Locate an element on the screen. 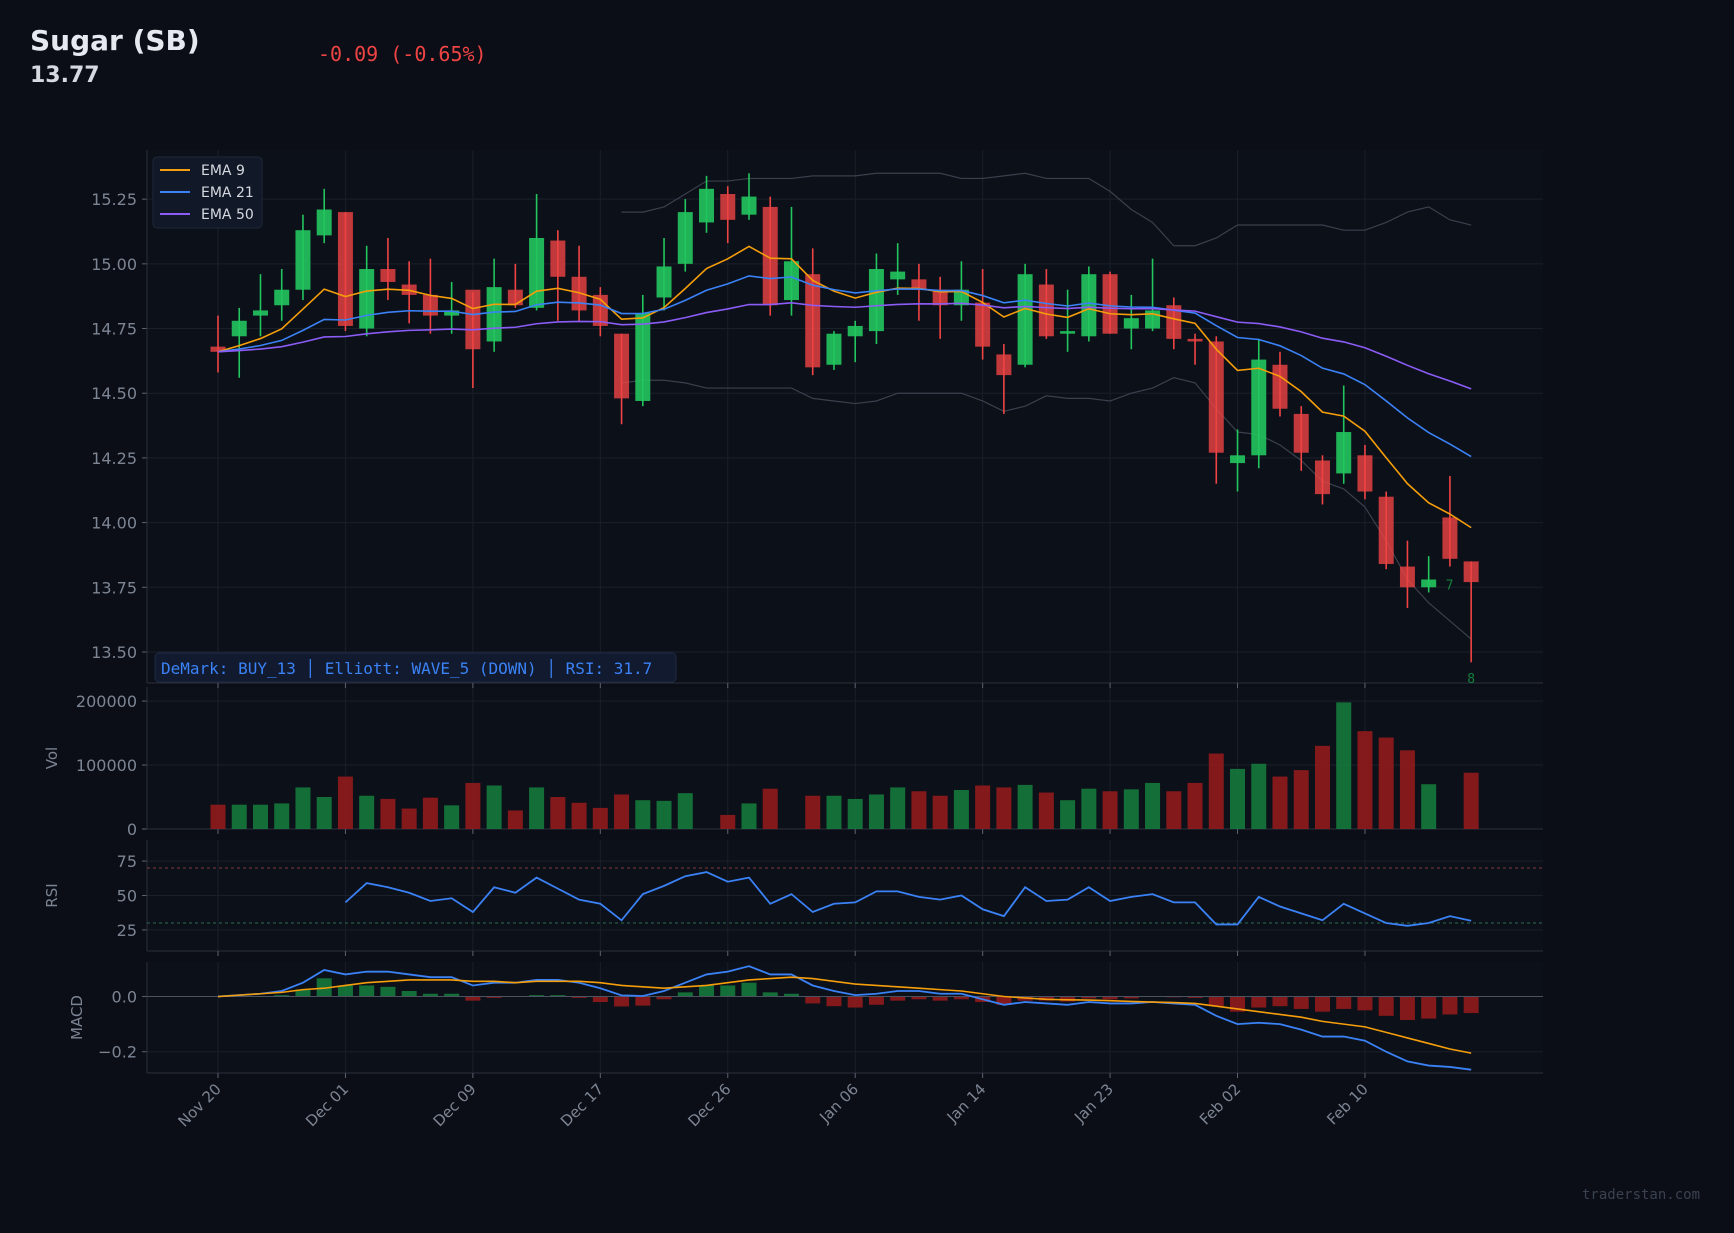 This screenshot has height=1233, width=1734. y-tick-label: 14.00 is located at coordinates (114, 523).